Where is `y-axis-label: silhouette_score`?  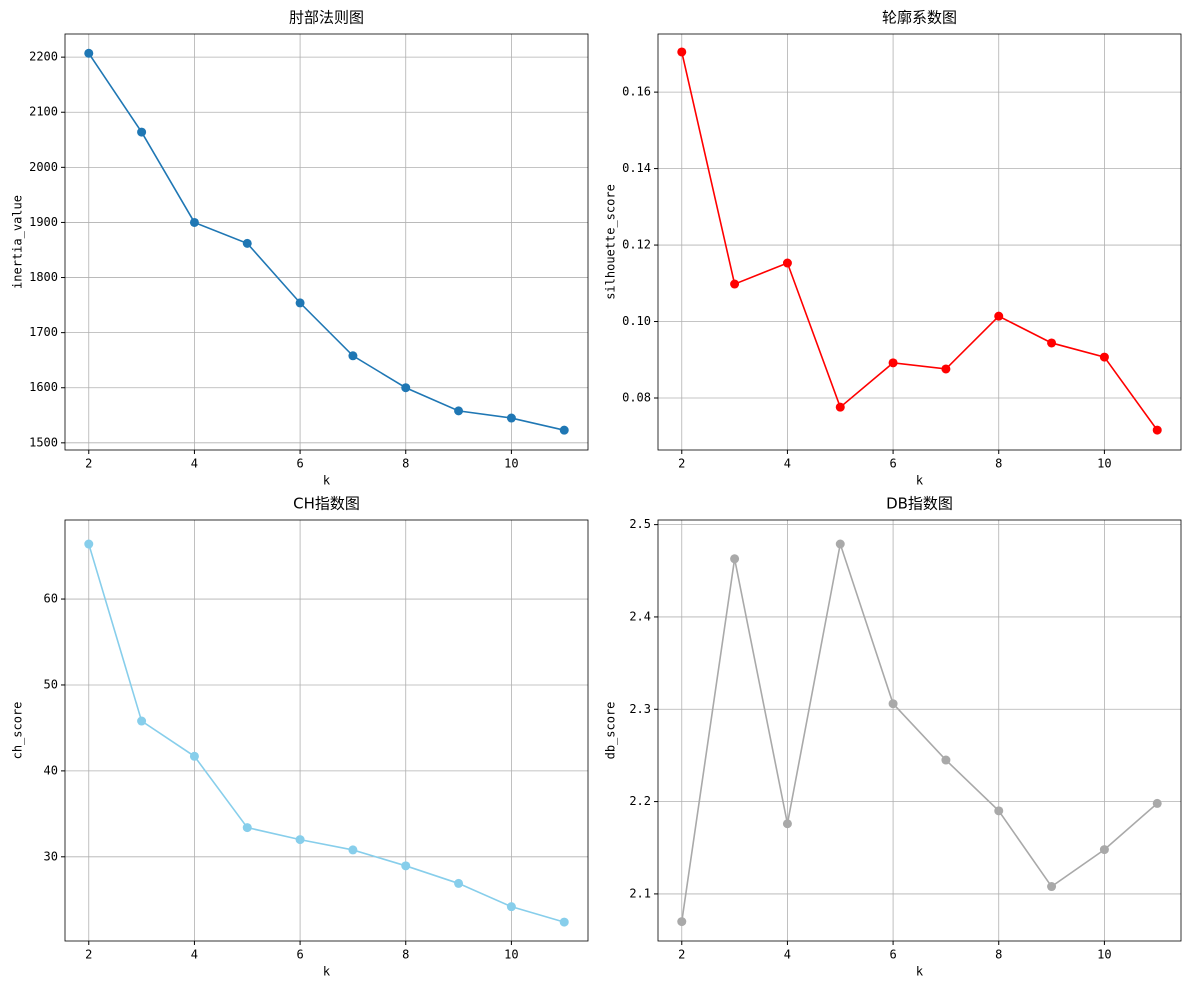 y-axis-label: silhouette_score is located at coordinates (611, 242).